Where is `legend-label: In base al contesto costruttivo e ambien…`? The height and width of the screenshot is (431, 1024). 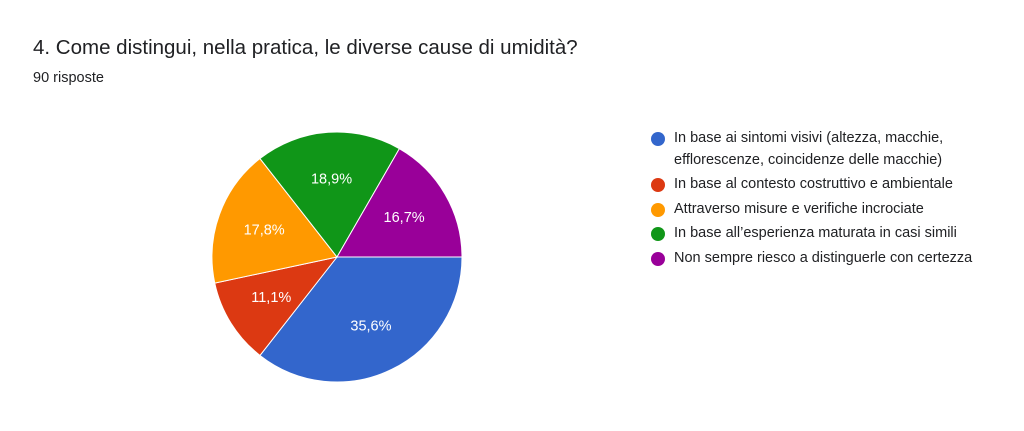 legend-label: In base al contesto costruttivo e ambien… is located at coordinates (813, 184).